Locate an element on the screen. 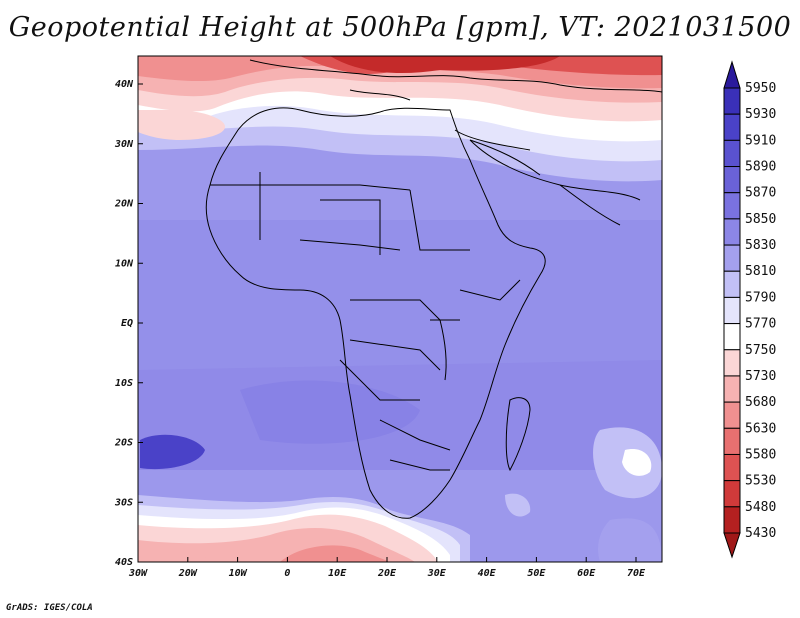  lon-label: 0 is located at coordinates (287, 573).